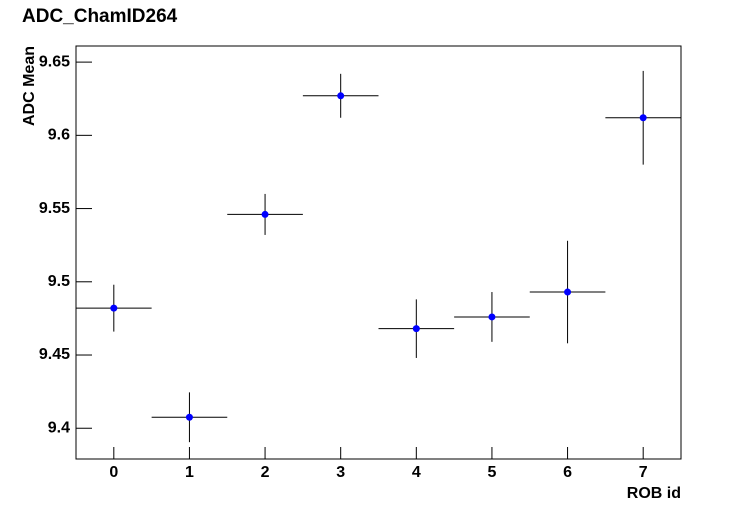 The image size is (756, 511). I want to click on x-tick-label: 5, so click(491, 472).